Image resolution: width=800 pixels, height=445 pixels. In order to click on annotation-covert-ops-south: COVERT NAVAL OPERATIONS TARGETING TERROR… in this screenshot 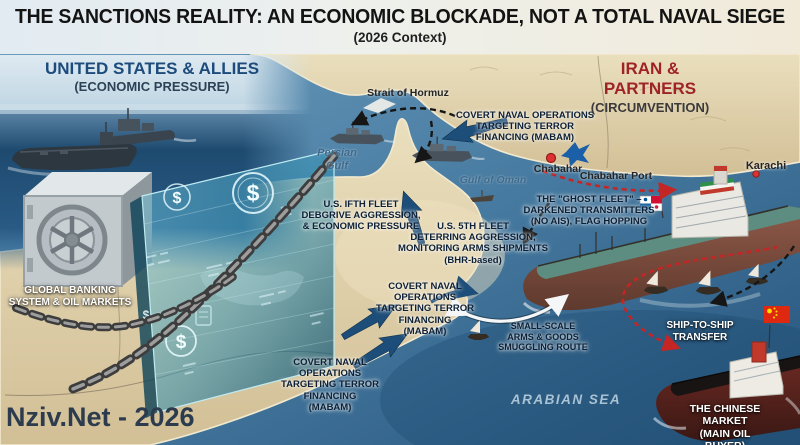, I will do `click(330, 385)`.